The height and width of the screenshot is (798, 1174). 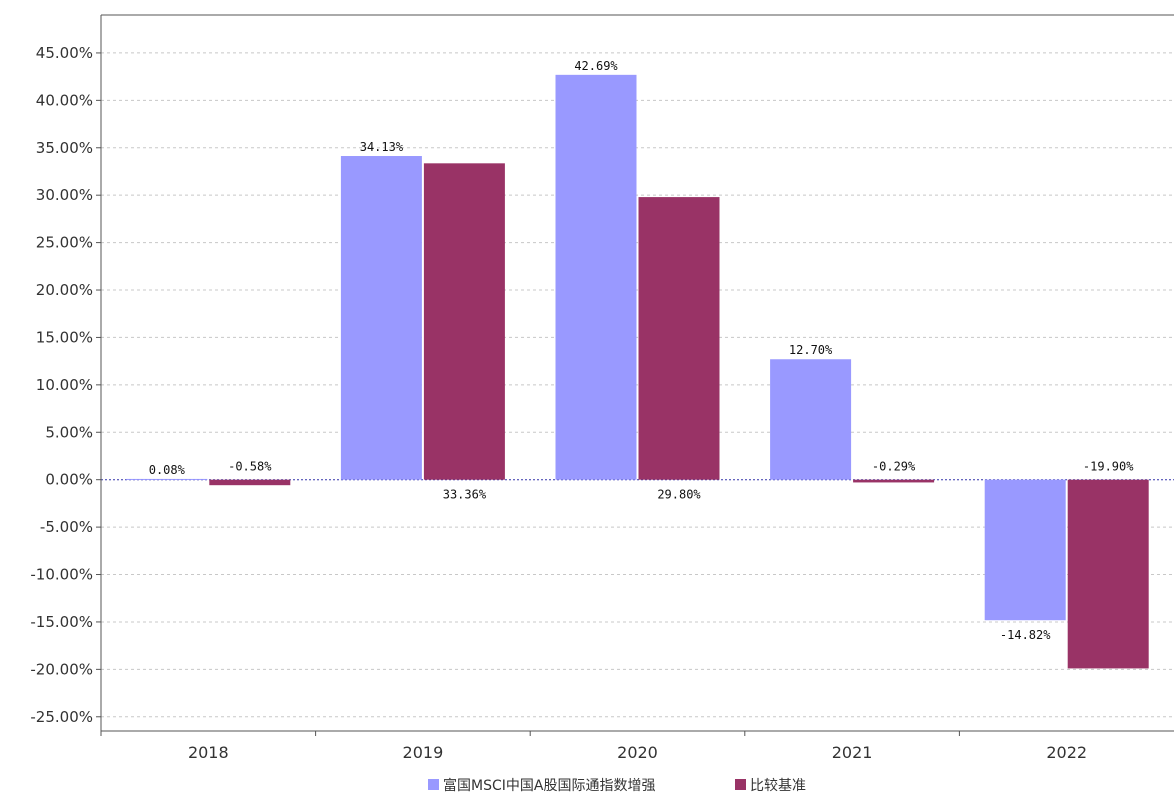 I want to click on data-label: 29.80%, so click(x=679, y=495).